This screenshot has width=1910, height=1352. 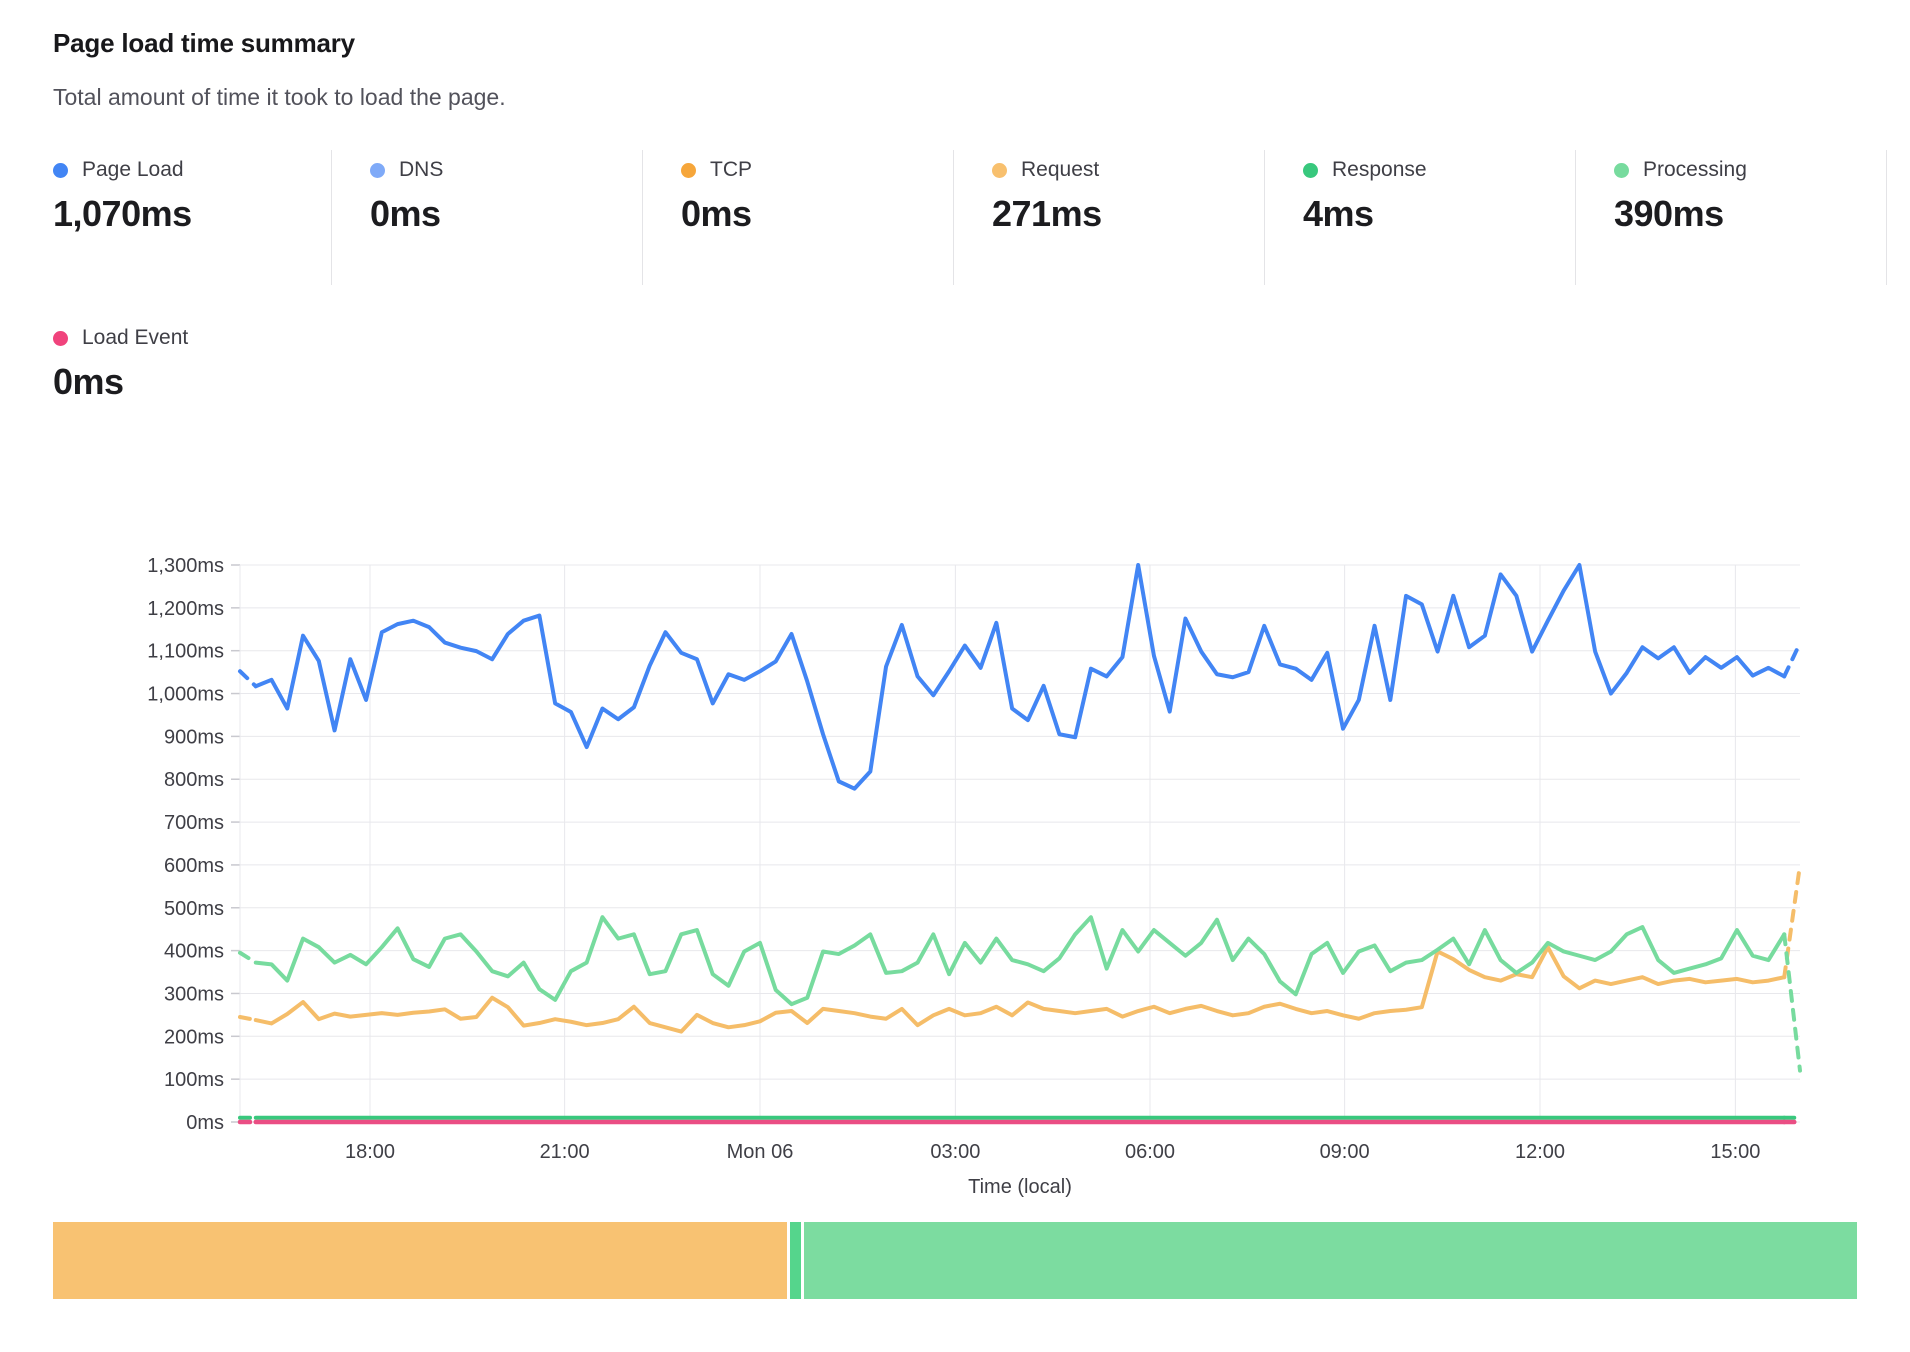 What do you see at coordinates (194, 780) in the screenshot?
I see `y-tick-label: 800ms` at bounding box center [194, 780].